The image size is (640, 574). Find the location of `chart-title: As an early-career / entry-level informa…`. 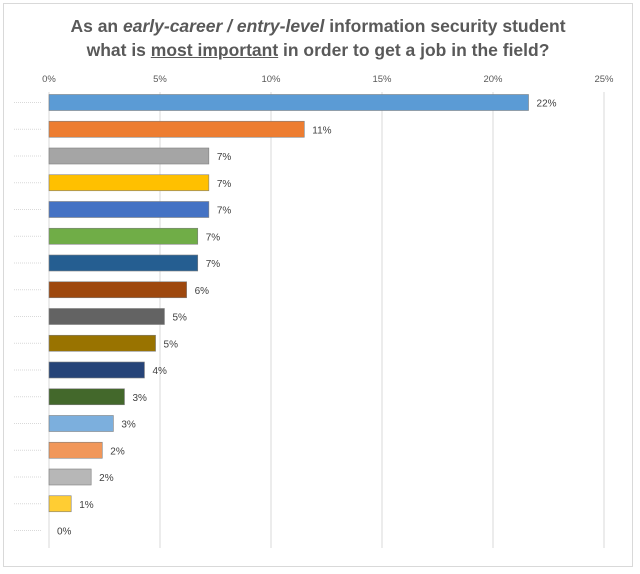

chart-title: As an early-career / entry-level informa… is located at coordinates (318, 38).